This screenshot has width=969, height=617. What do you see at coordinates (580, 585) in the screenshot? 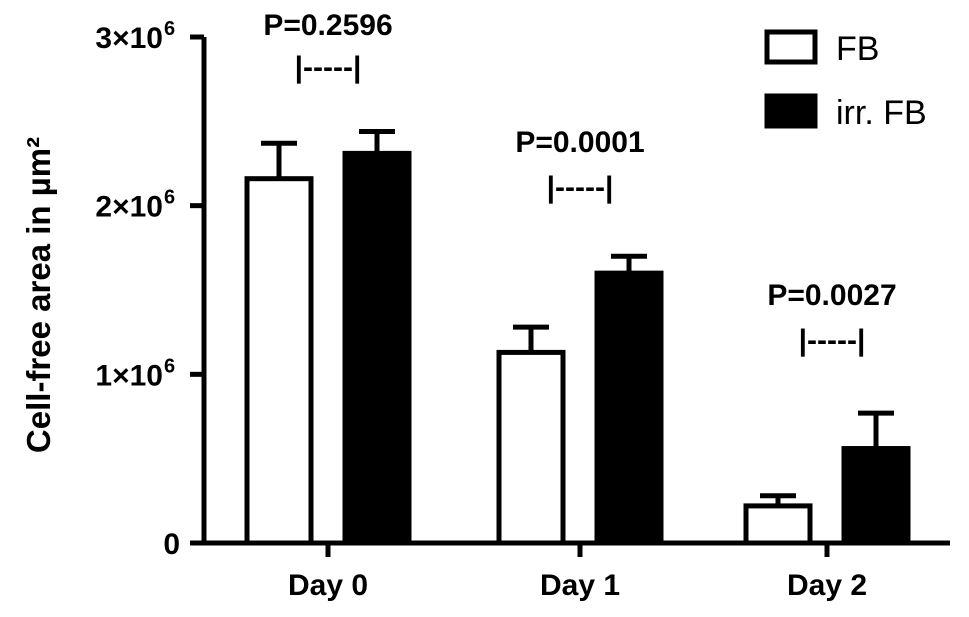
I see `x-tick-label: Day 1` at bounding box center [580, 585].